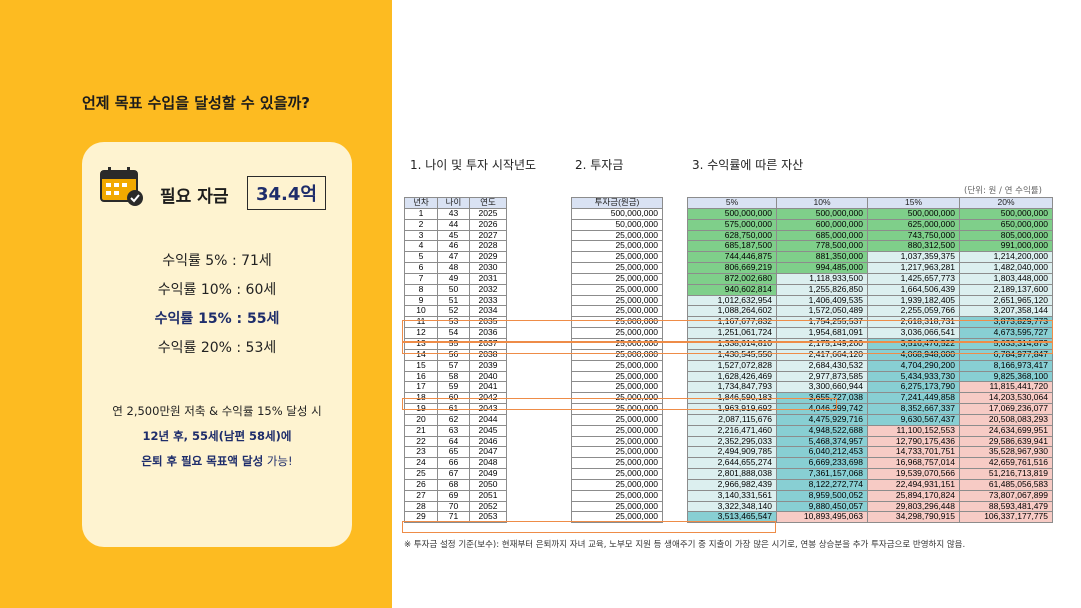 The image size is (1081, 608). What do you see at coordinates (421, 311) in the screenshot?
I see `year-index-cell: 10` at bounding box center [421, 311].